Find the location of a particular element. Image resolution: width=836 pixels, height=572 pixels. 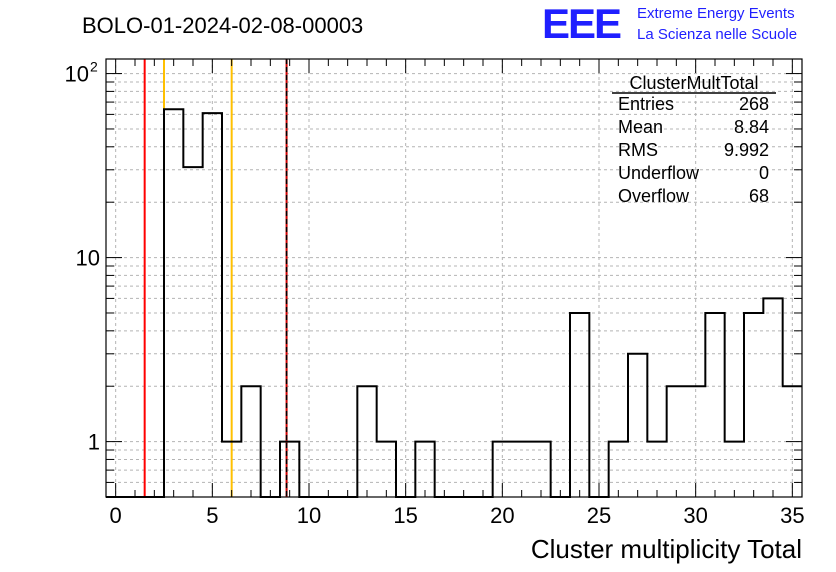

x-tick-label: 15 is located at coordinates (405, 515).